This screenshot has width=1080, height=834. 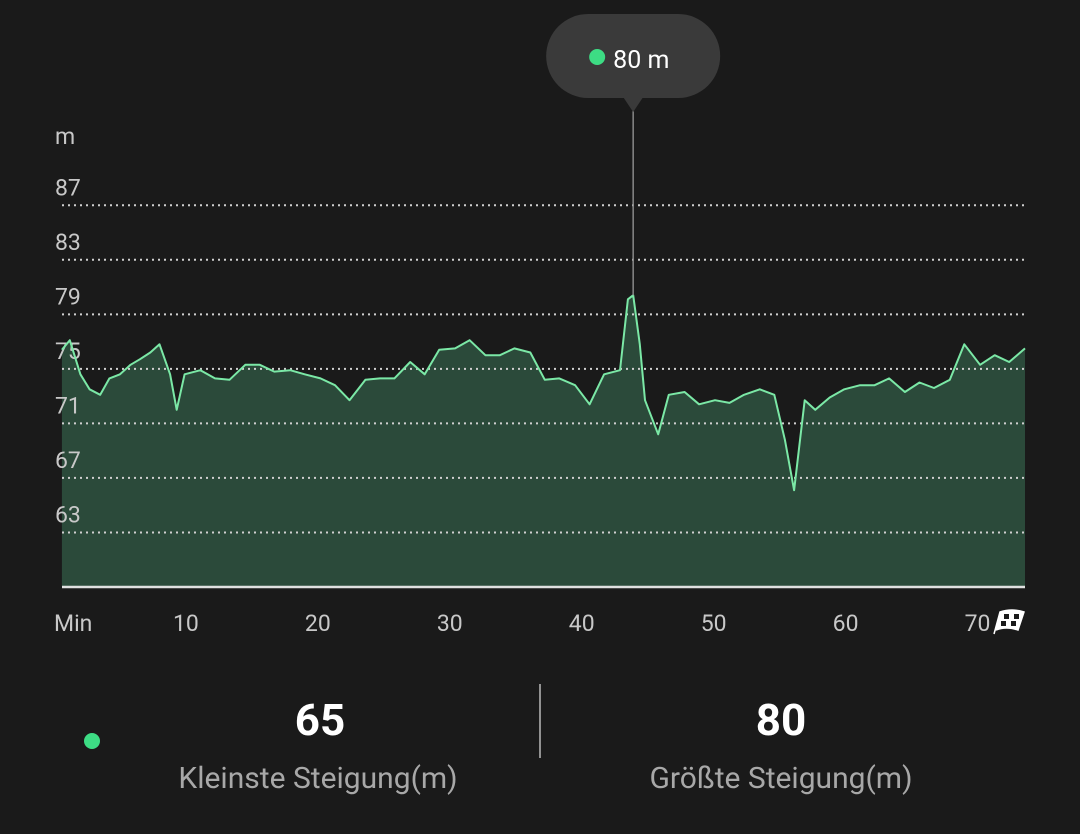 I want to click on y-tick-label: 87, so click(x=68, y=187).